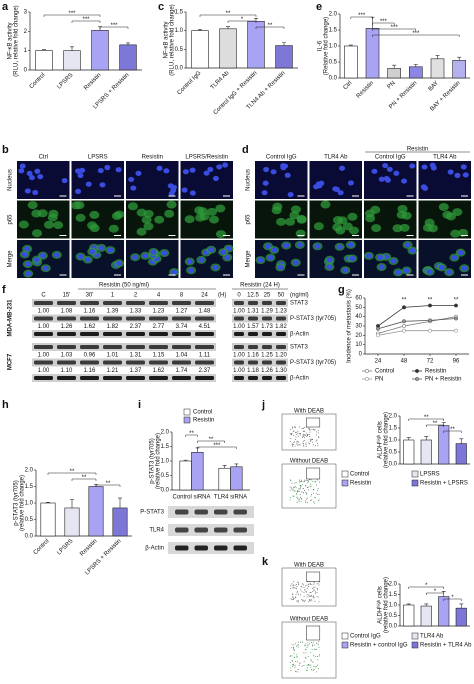 The image size is (474, 684). What do you see at coordinates (435, 372) in the screenshot?
I see `legend-label: Resistin` at bounding box center [435, 372].